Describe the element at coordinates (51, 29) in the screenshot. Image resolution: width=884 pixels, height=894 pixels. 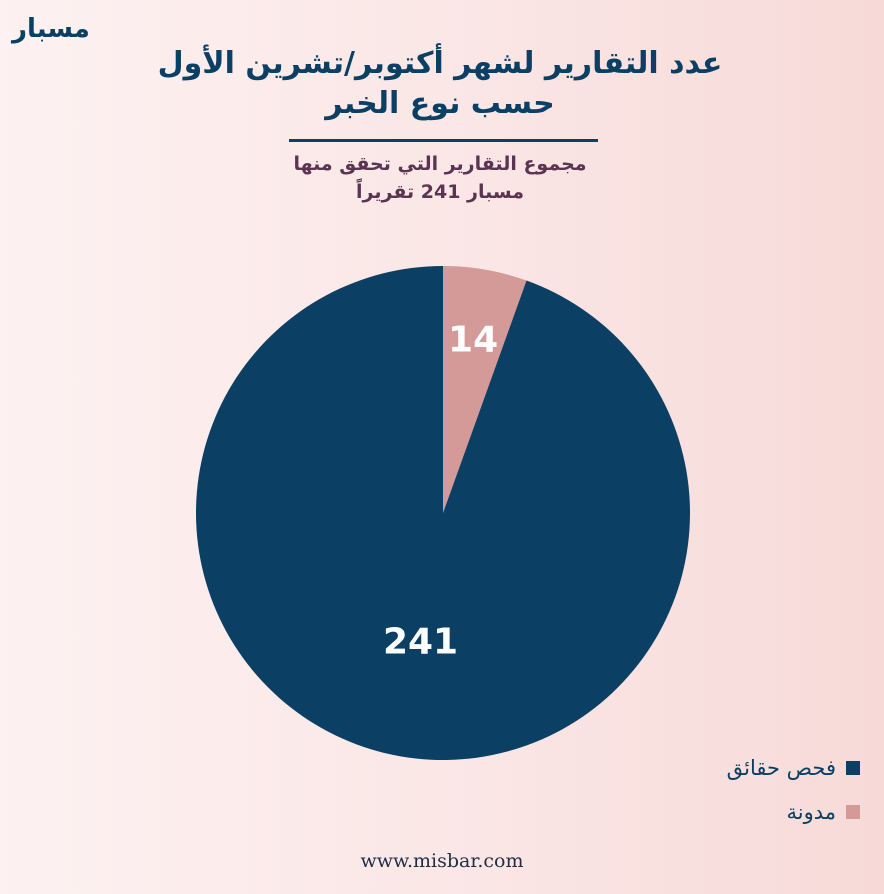
I see `misbar-logo: مسبار` at that location.